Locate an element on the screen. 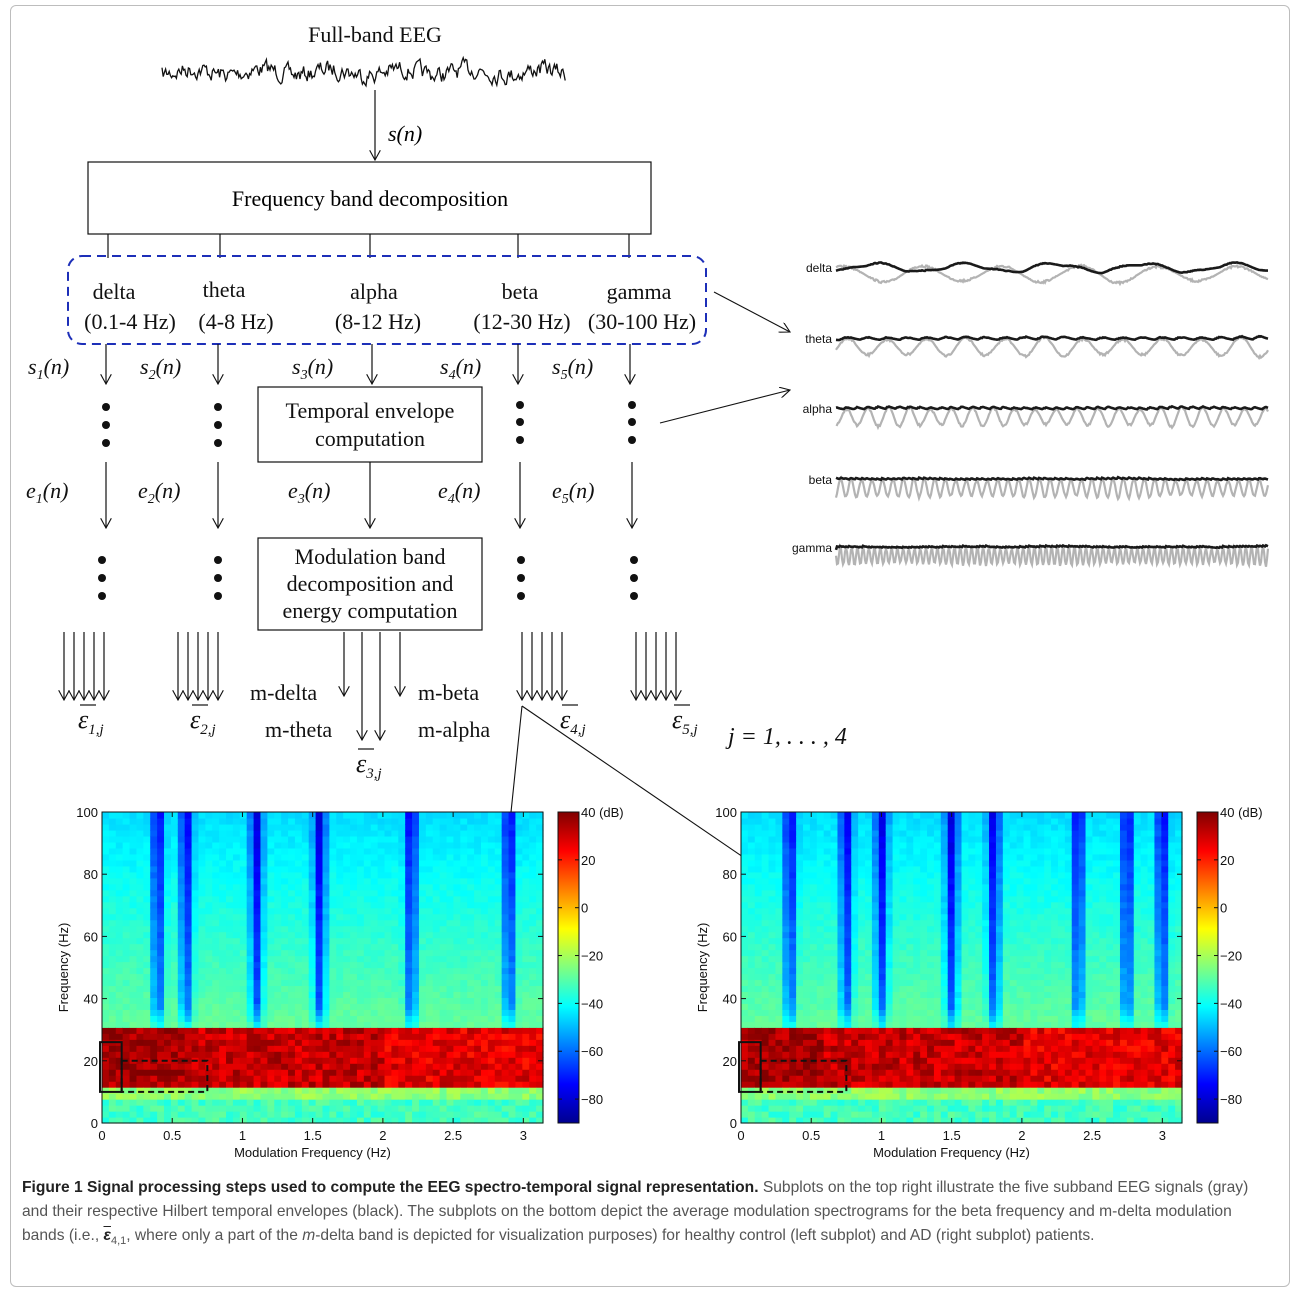  envelope-label-5: e5(n) is located at coordinates (573, 492).